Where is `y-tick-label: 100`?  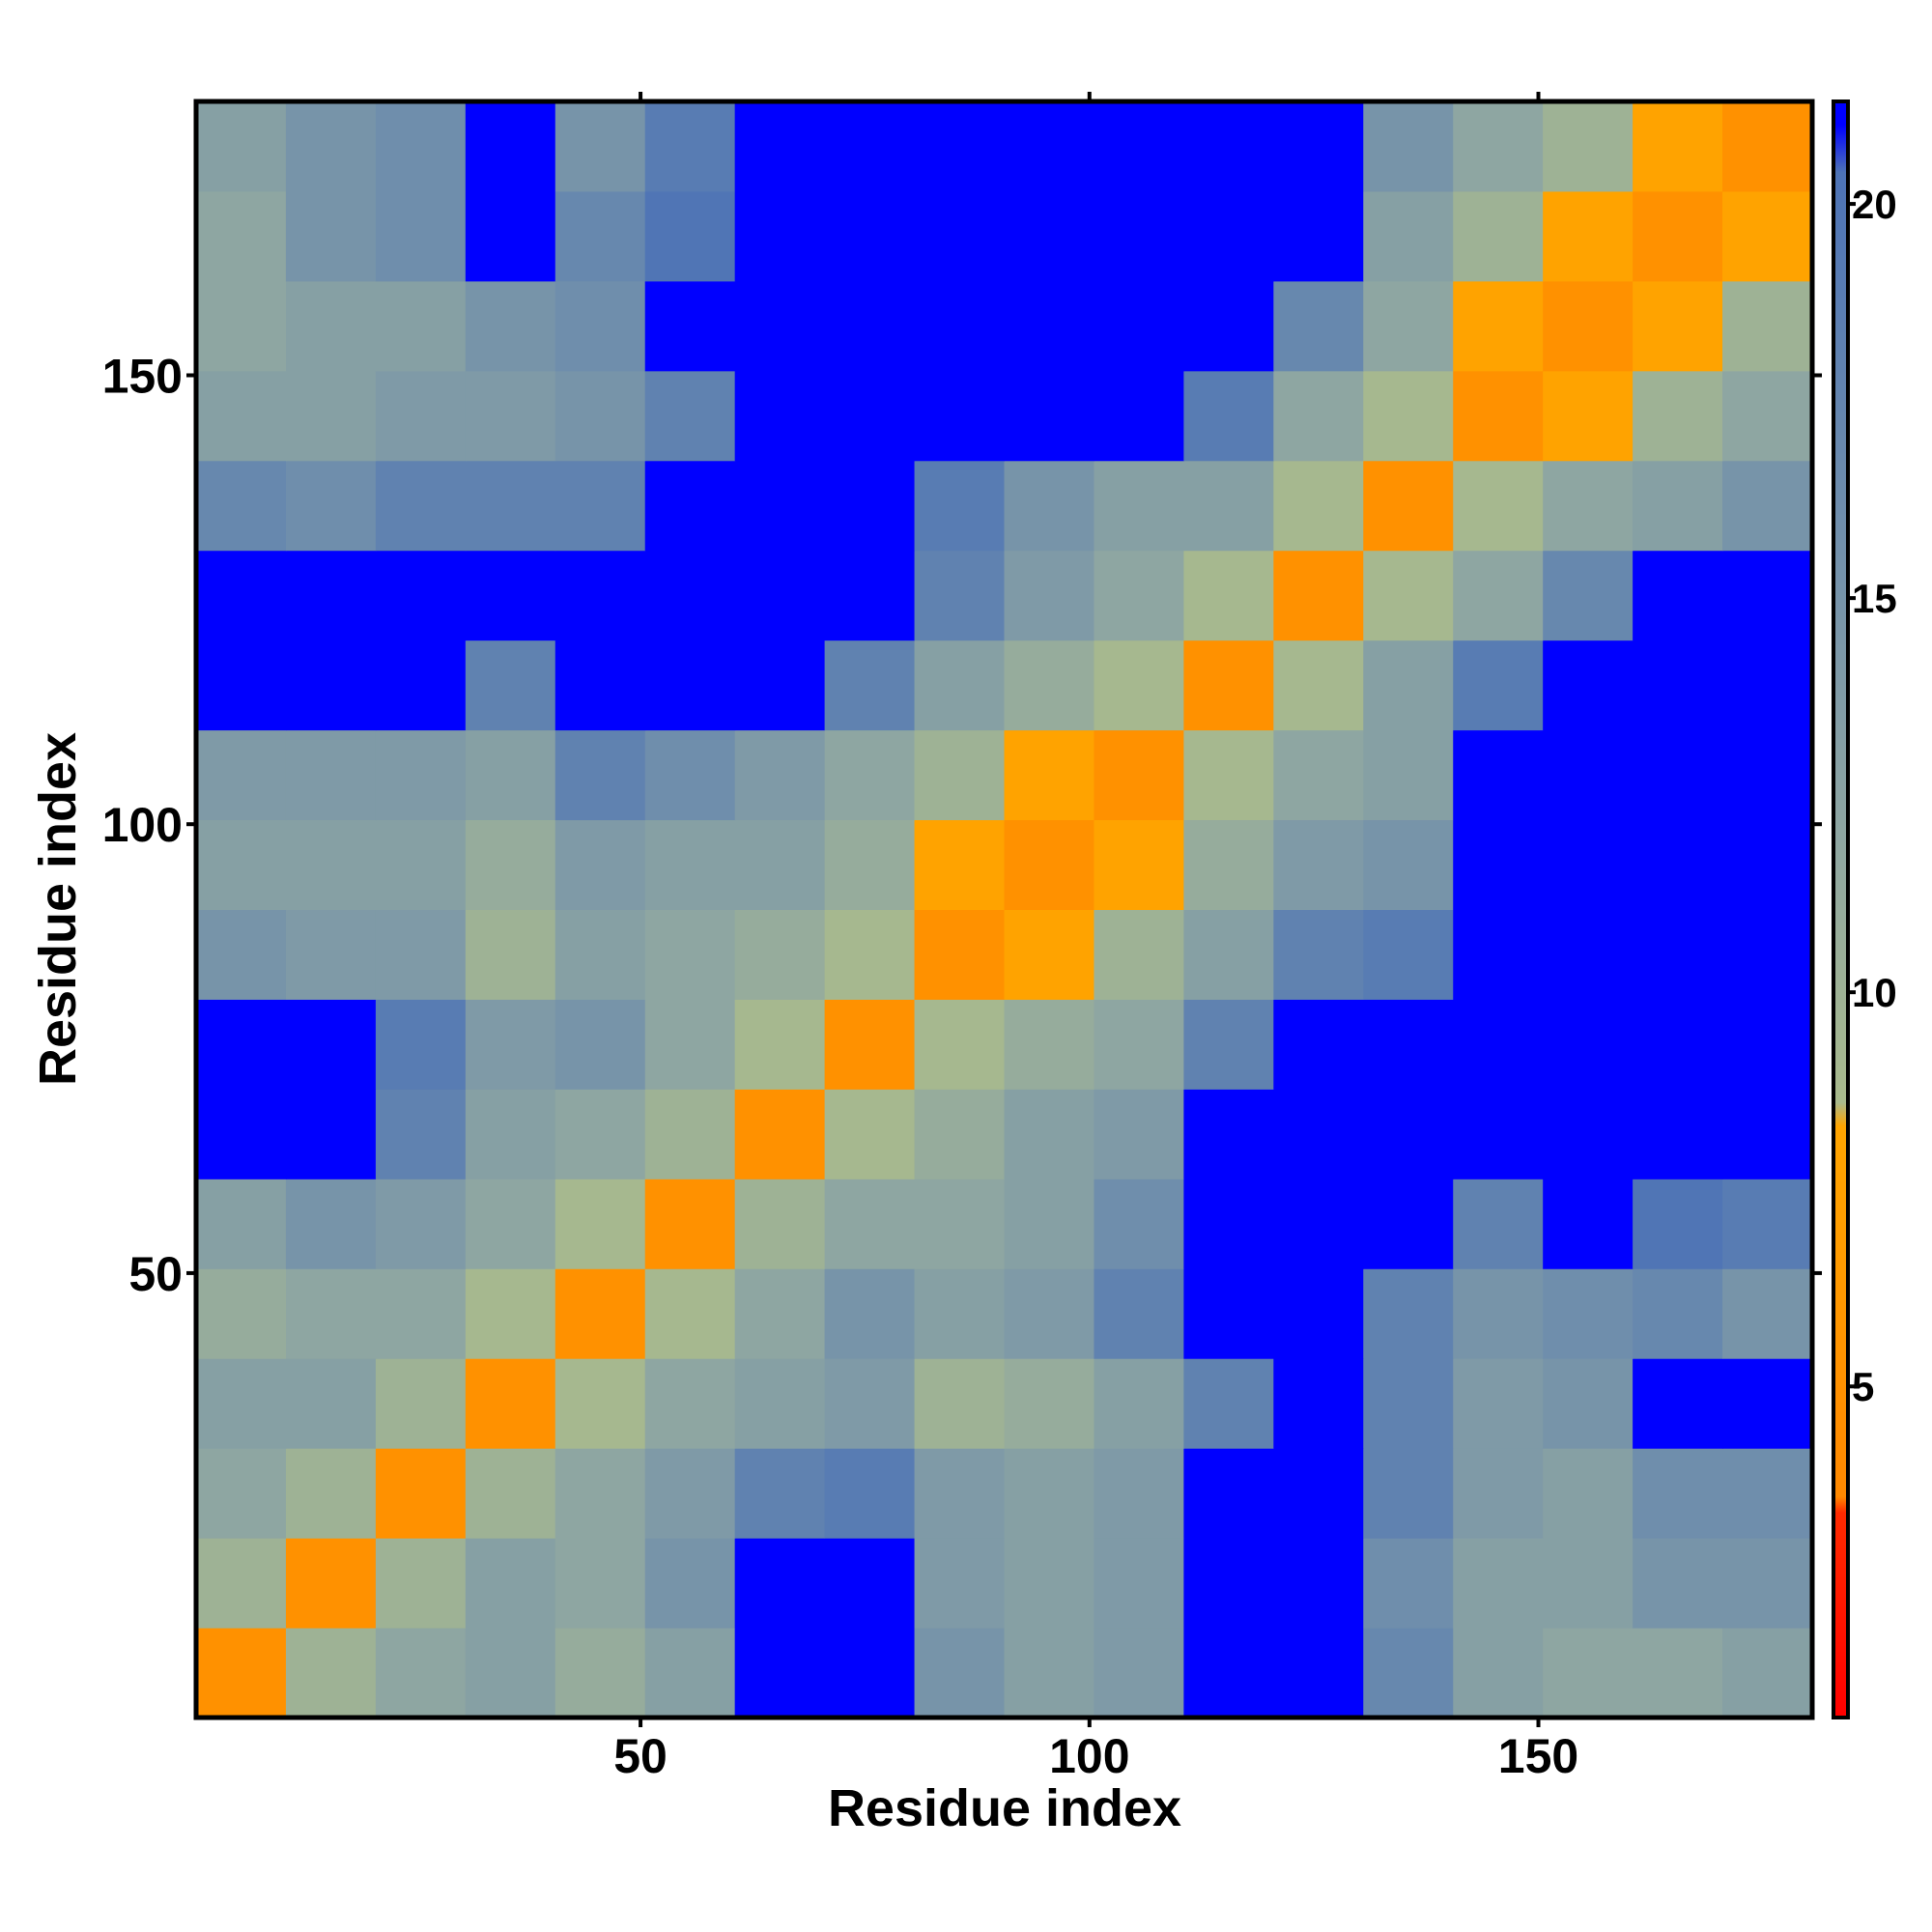
y-tick-label: 100 is located at coordinates (142, 825).